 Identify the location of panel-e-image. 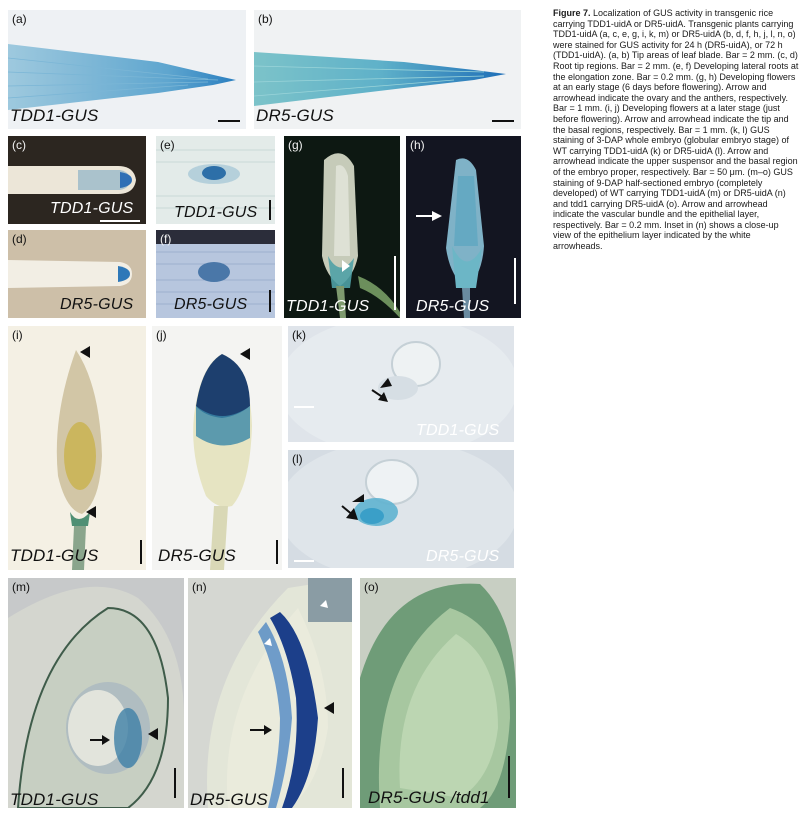
(215, 179).